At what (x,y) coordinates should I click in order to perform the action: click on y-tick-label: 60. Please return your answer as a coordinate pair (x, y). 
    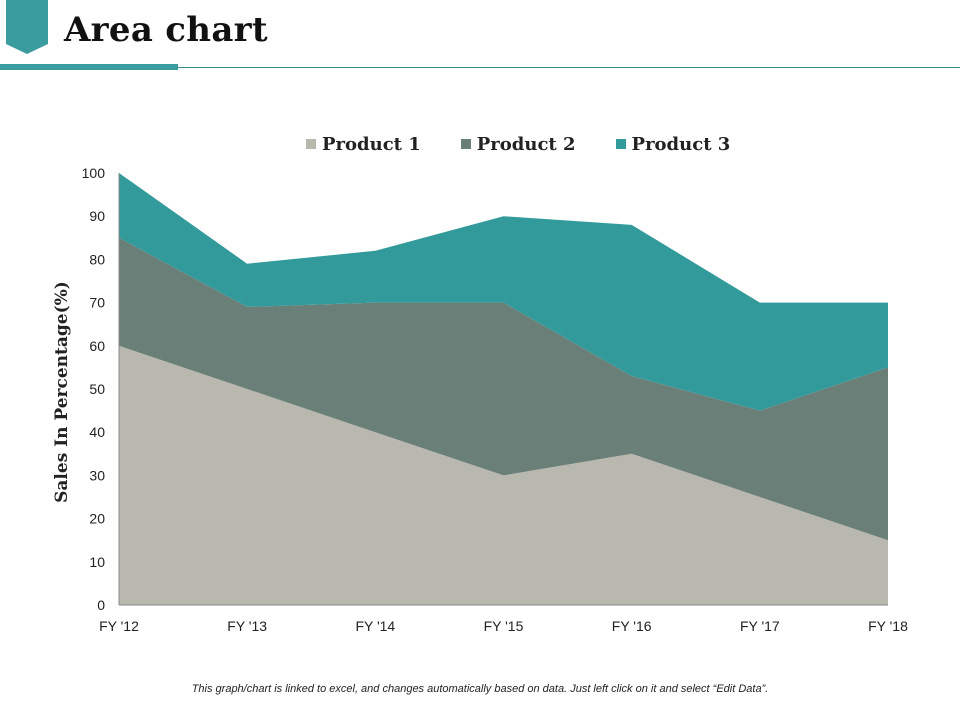
    Looking at the image, I should click on (97, 346).